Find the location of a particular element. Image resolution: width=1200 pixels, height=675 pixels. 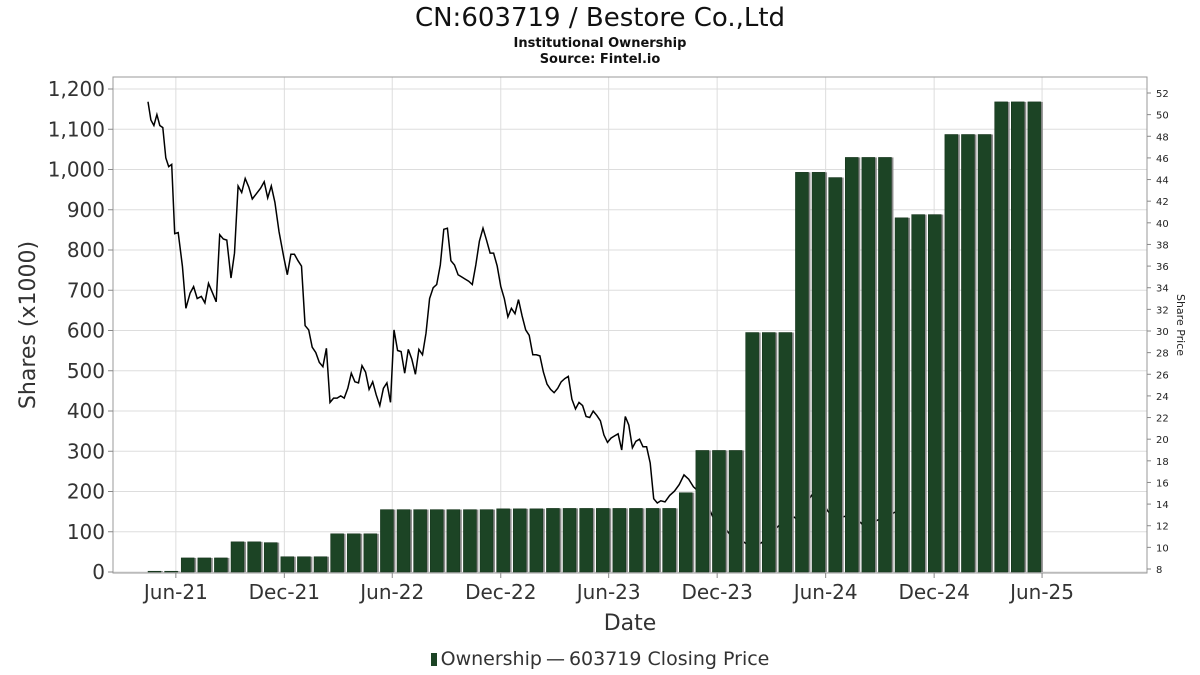

chart-source: Source: Fintel.io is located at coordinates (600, 59).